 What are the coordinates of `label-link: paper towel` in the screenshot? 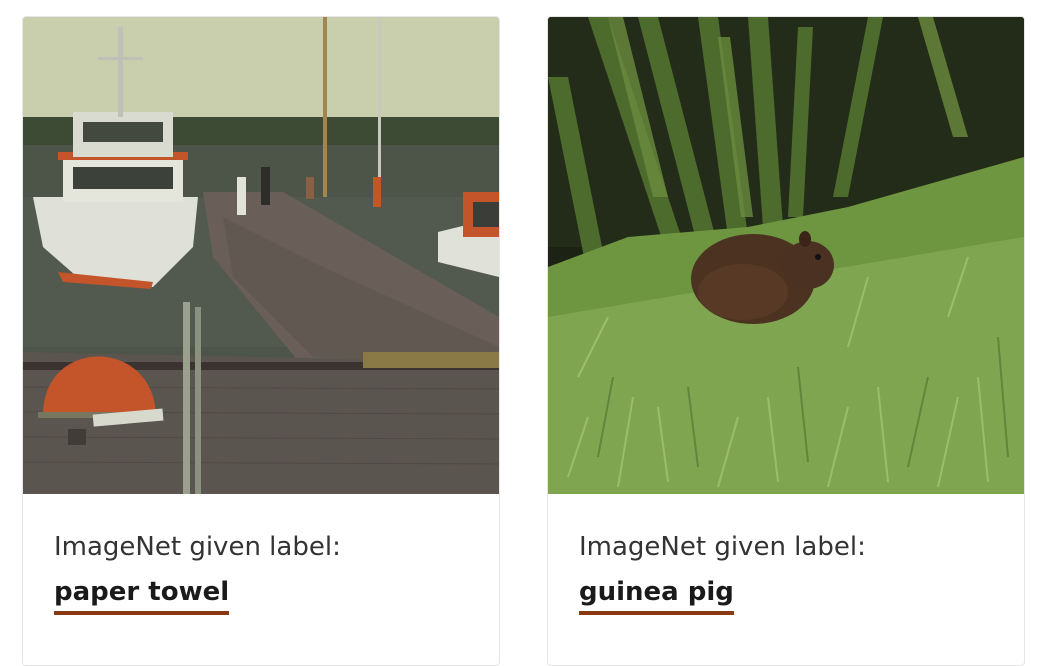 It's located at (142, 596).